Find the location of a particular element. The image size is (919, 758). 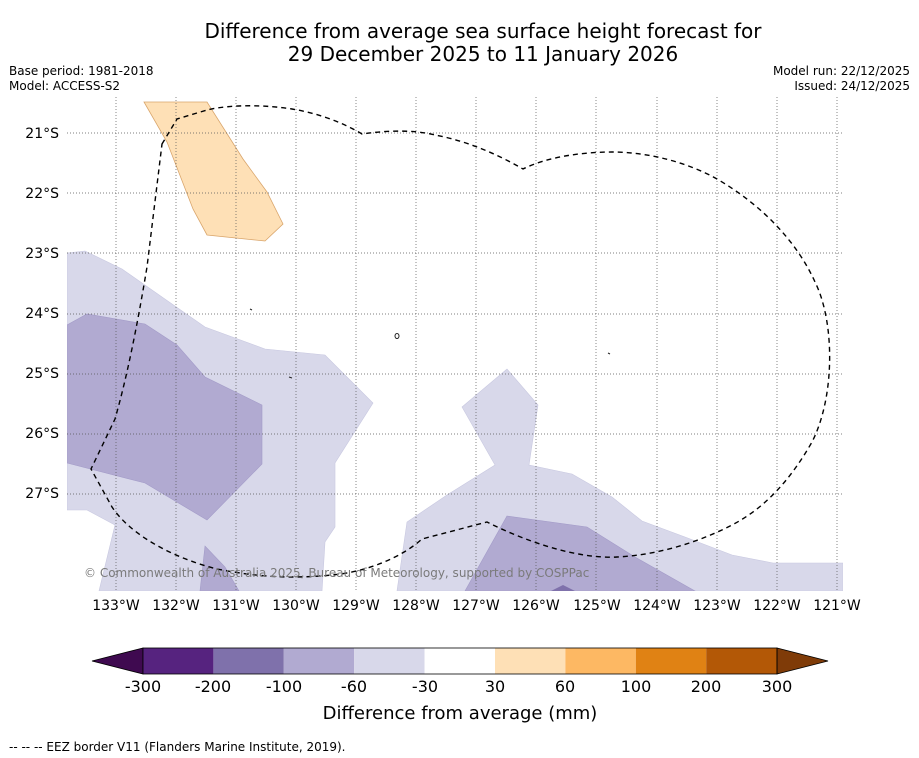

base-period: Base period: 1981-2018 is located at coordinates (81, 71).